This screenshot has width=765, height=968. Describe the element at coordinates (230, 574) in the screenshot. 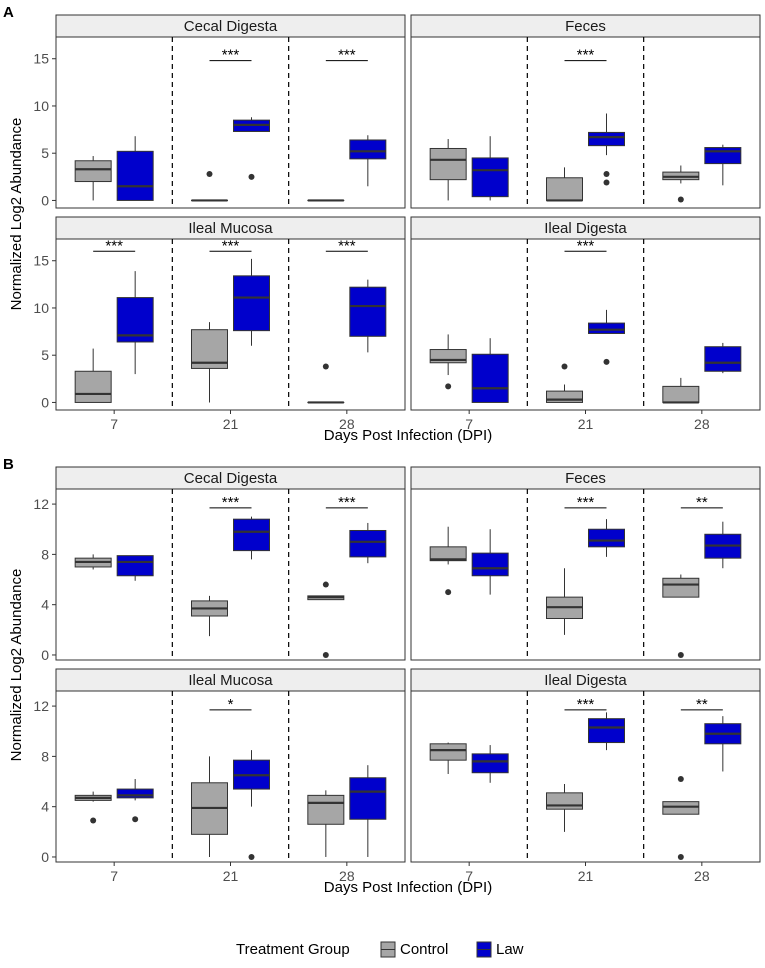

I see `panel-b-cecal-digesta-frame` at that location.